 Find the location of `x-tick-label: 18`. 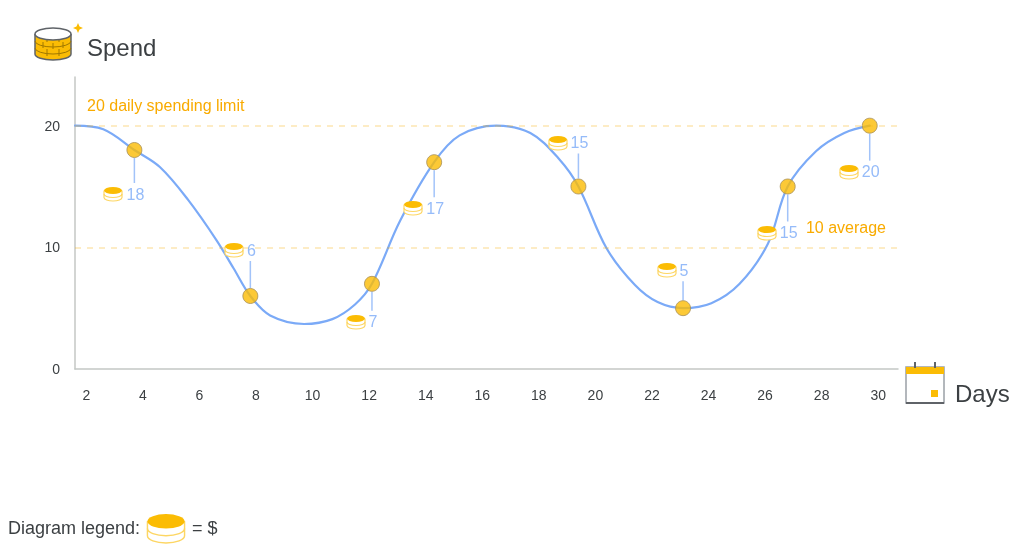

x-tick-label: 18 is located at coordinates (539, 395).